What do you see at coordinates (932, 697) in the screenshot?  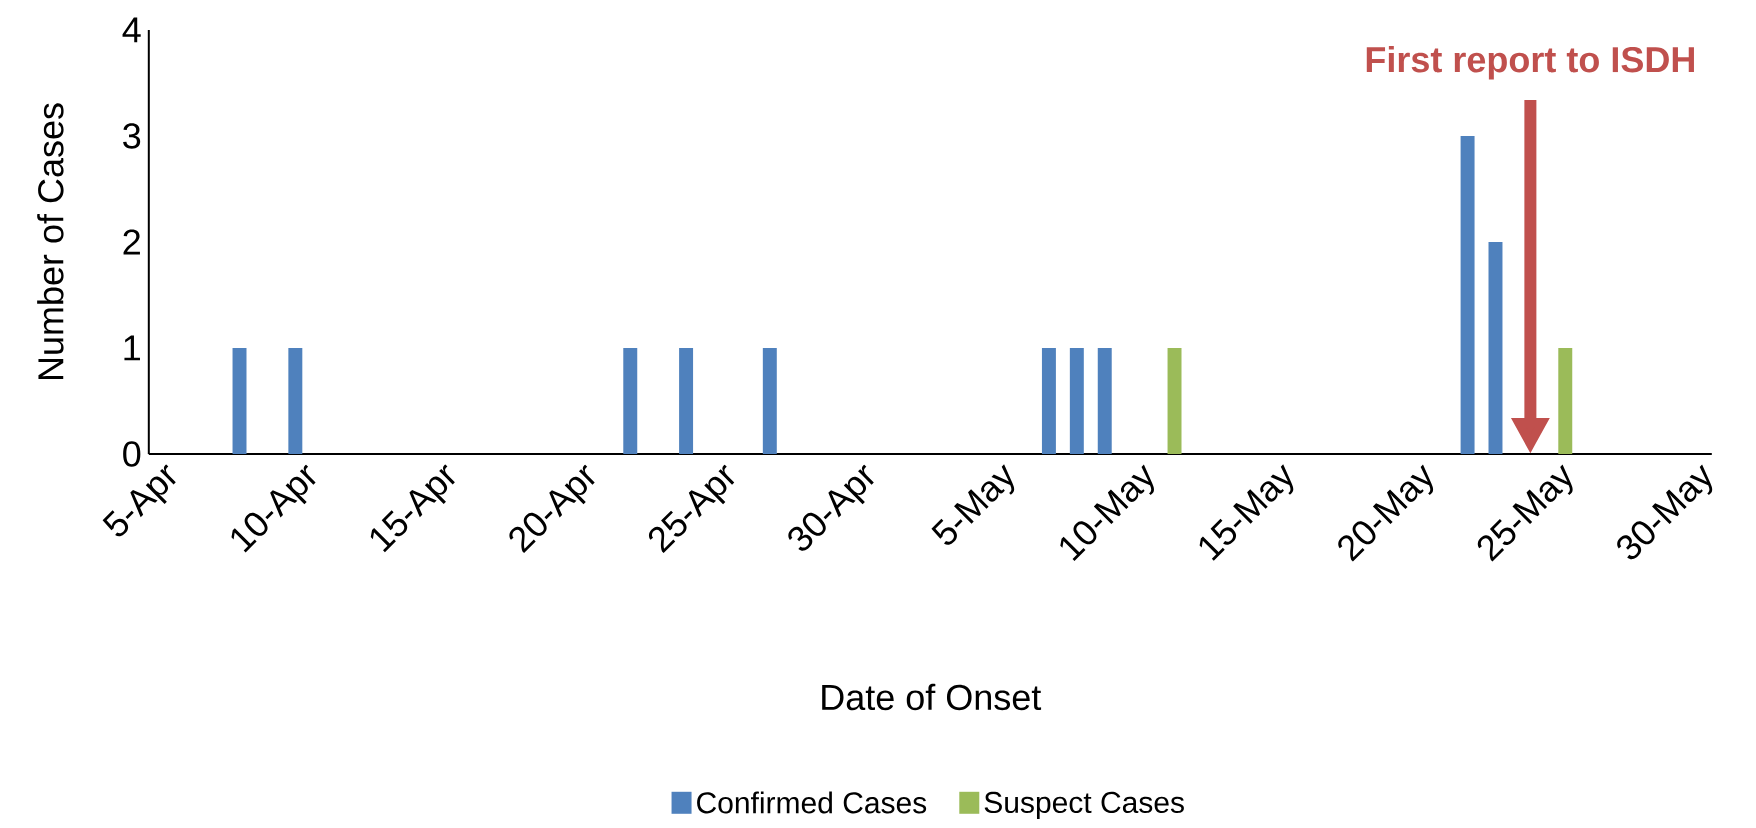 I see `x-axis-title: Date of Onset` at bounding box center [932, 697].